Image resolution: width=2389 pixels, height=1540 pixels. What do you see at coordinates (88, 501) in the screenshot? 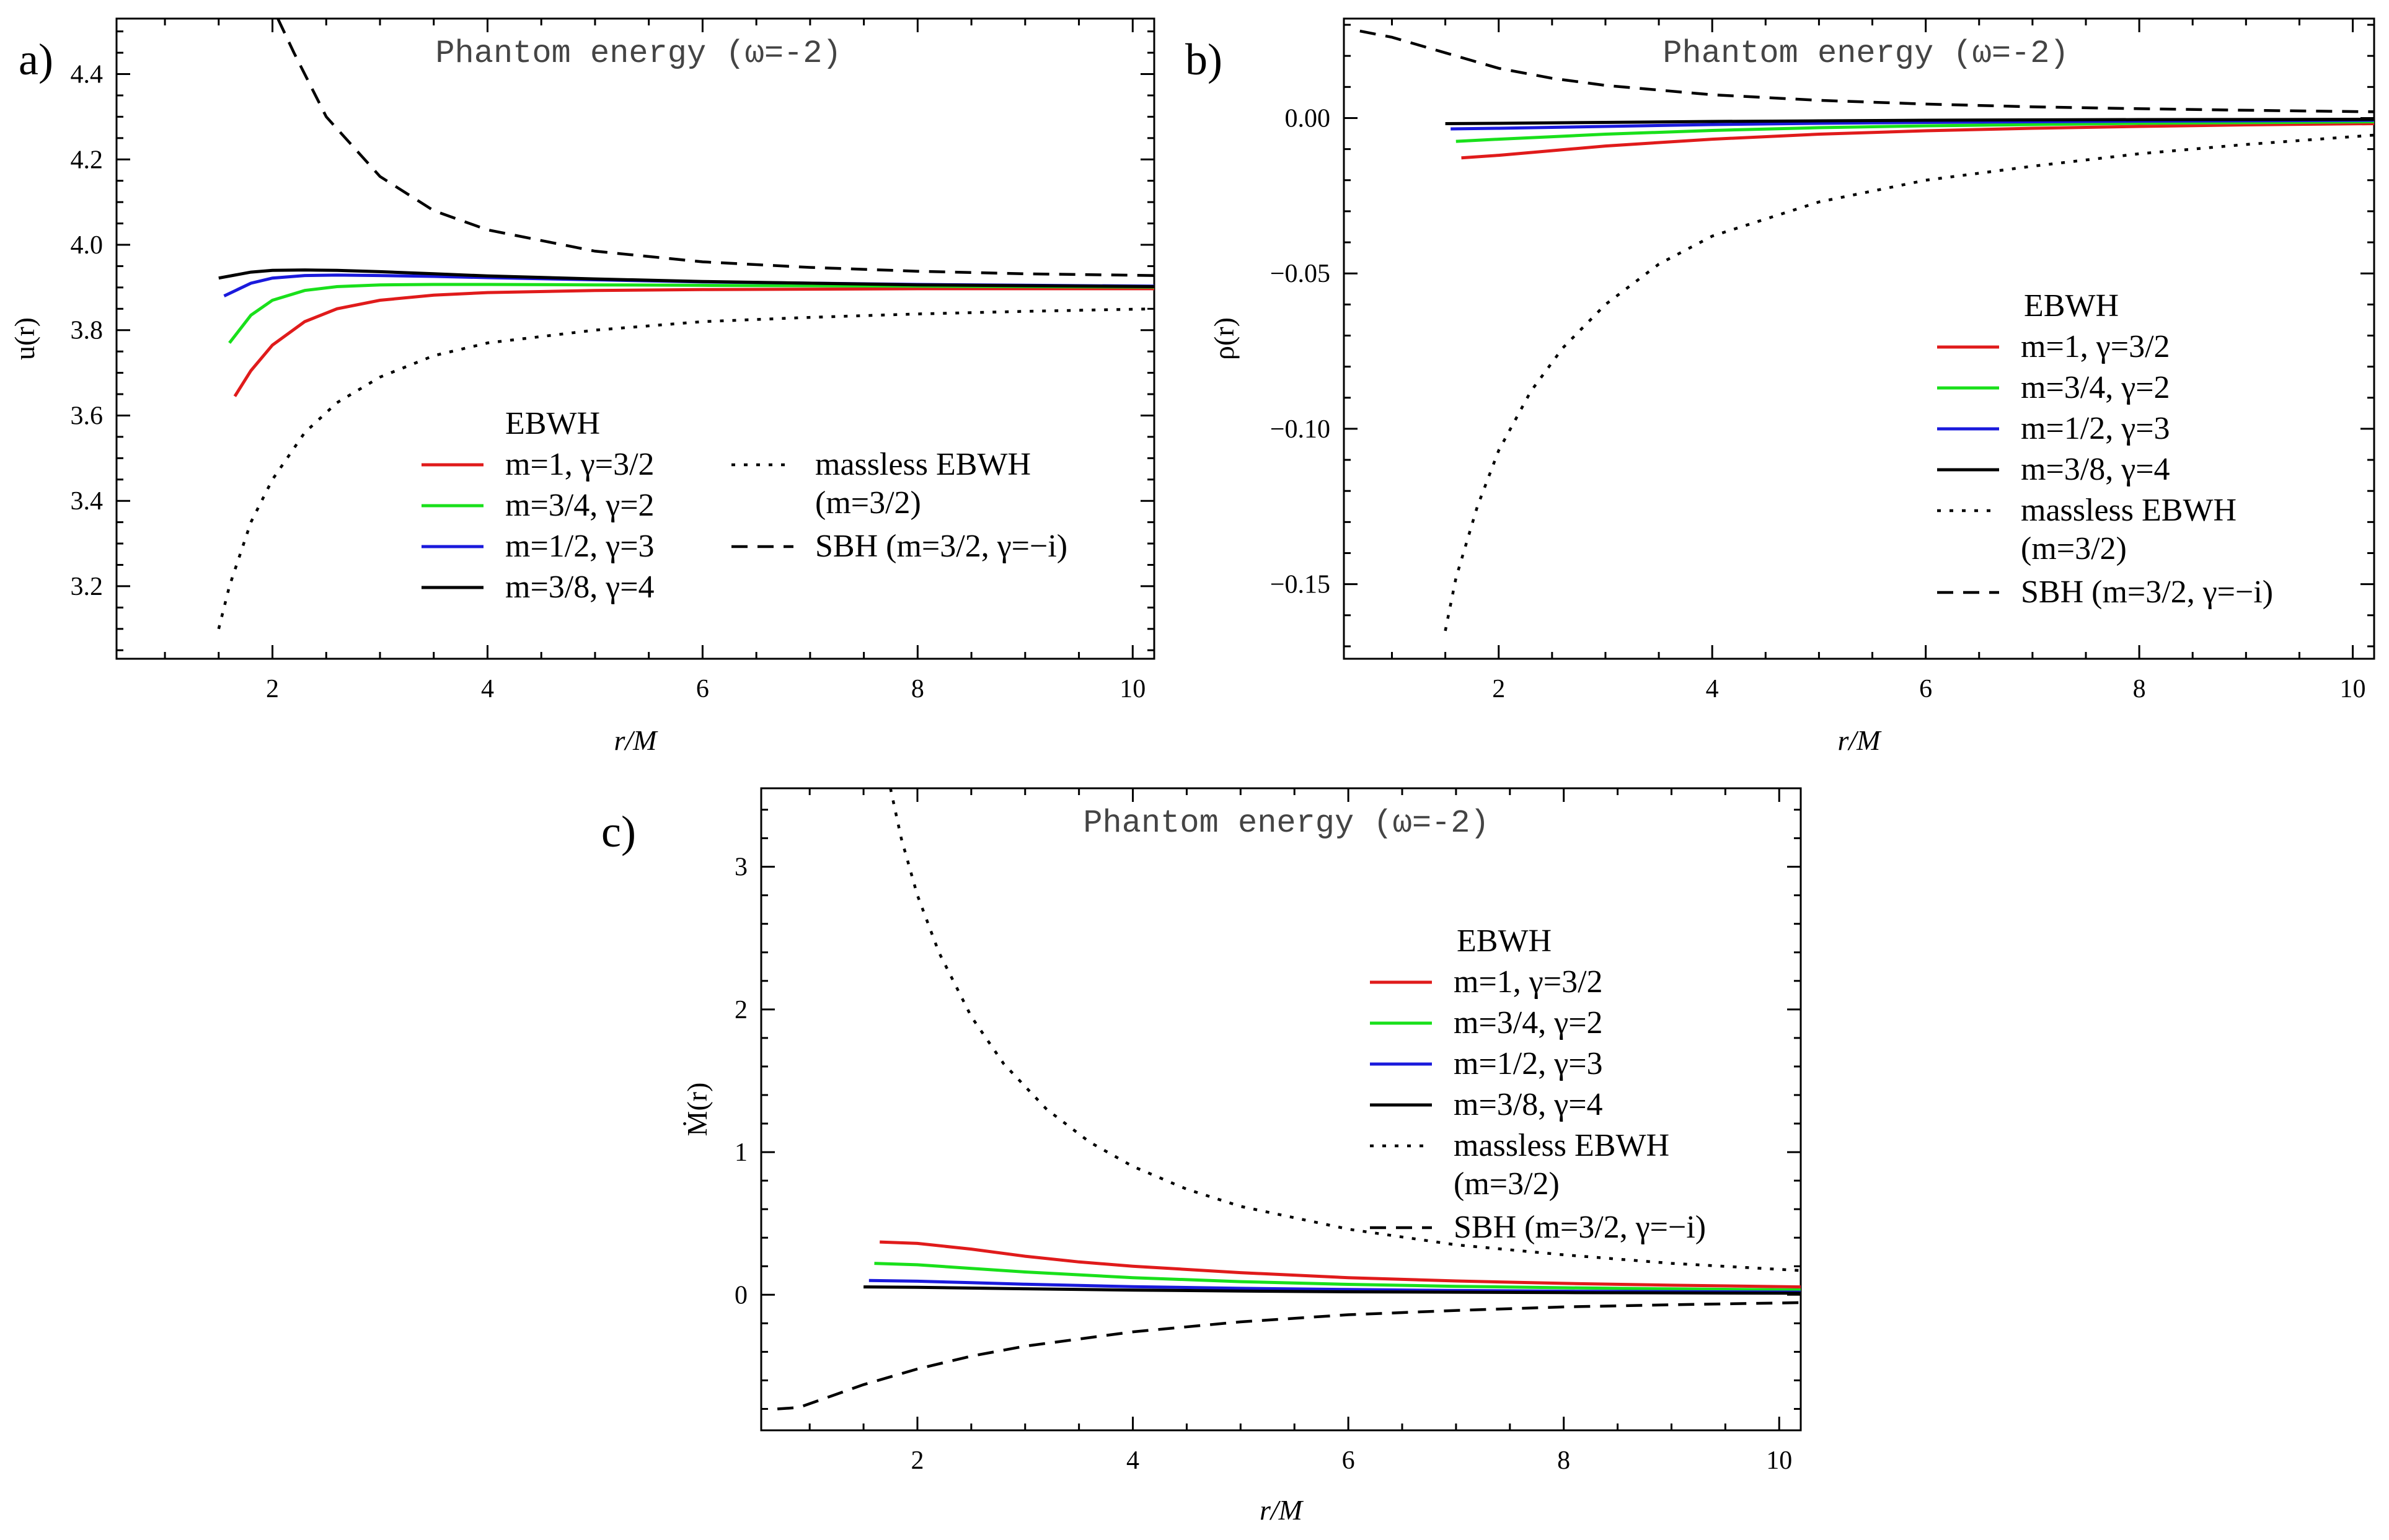
I see `y-tick-label: 3.4` at bounding box center [88, 501].